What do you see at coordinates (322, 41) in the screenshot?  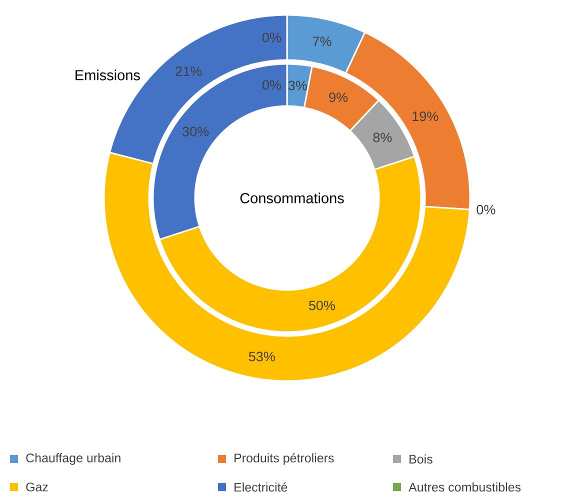 I see `data-label: 7%` at bounding box center [322, 41].